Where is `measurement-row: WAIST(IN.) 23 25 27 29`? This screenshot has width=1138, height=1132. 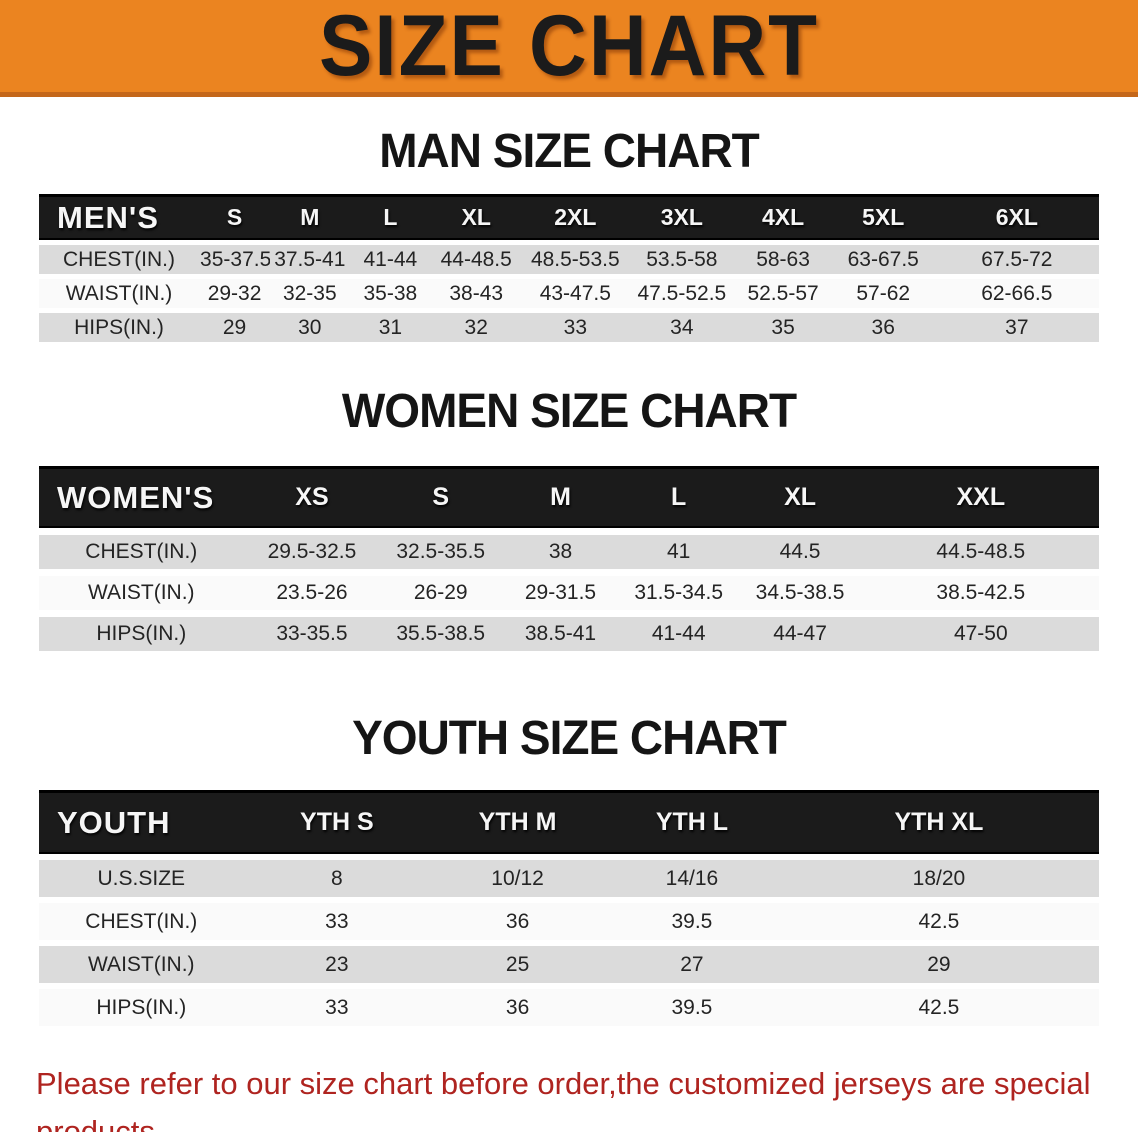
measurement-row: WAIST(IN.) 23 25 27 29 is located at coordinates (569, 964).